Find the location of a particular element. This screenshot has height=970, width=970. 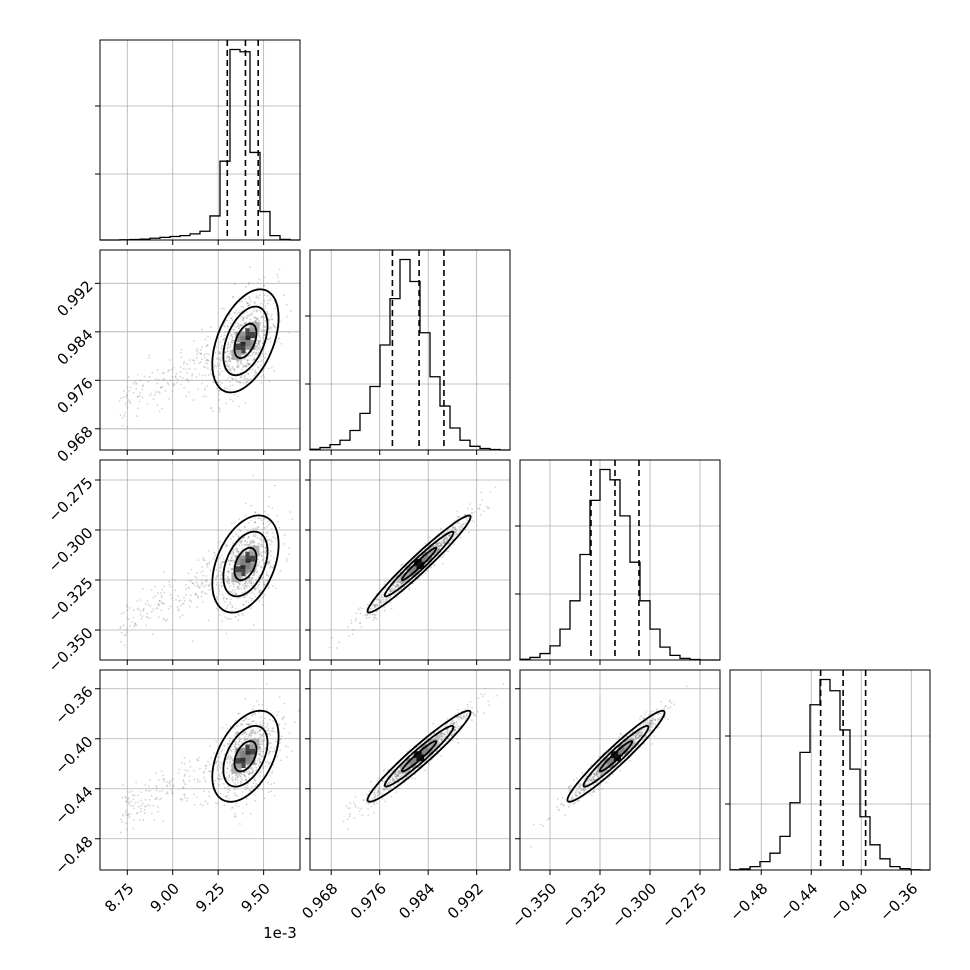

scatter-0-1-frame is located at coordinates (200, 350).